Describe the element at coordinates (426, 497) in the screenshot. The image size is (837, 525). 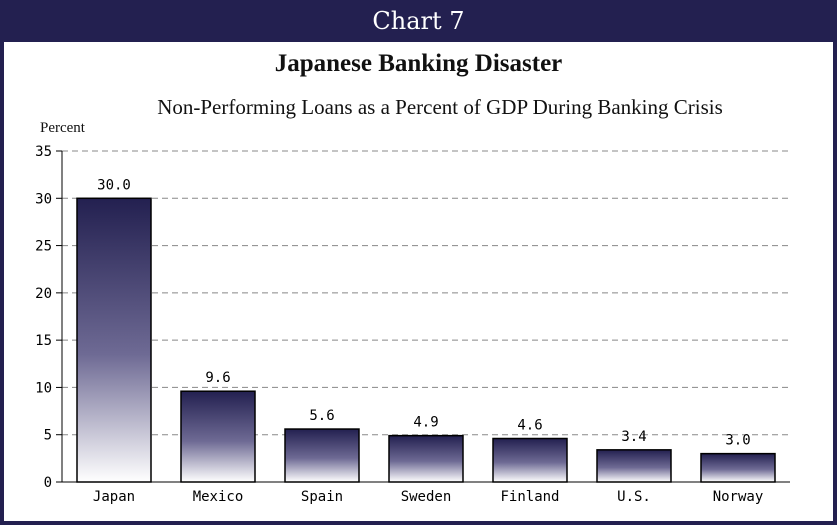
I see `x-tick-label: Sweden` at that location.